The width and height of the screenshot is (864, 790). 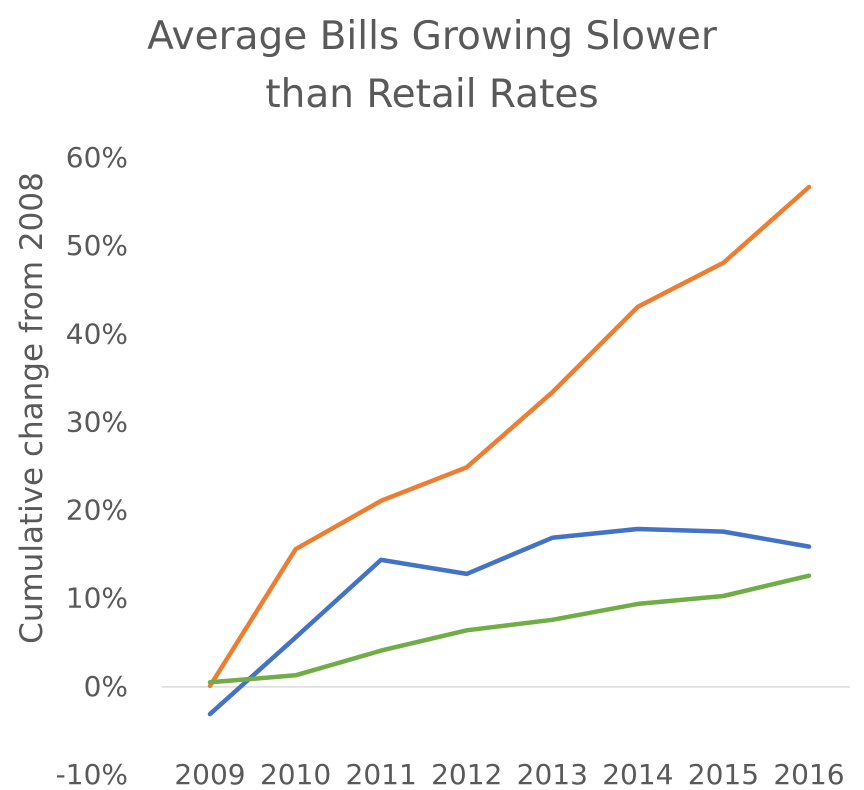 I want to click on y-tick-label: 20%, so click(x=97, y=510).